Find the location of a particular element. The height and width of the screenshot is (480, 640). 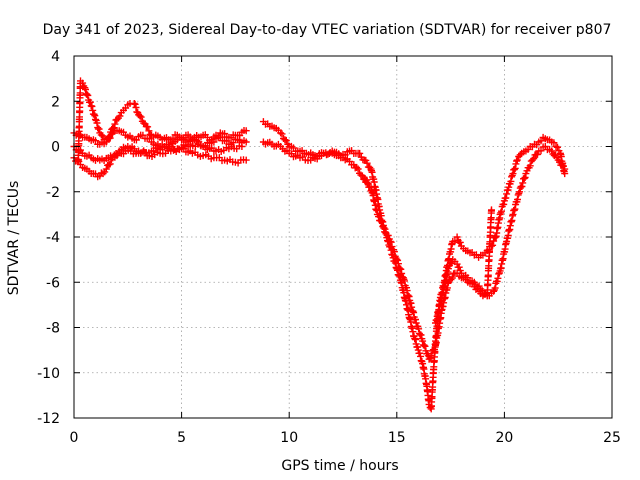

x-tick-label: 20 is located at coordinates (504, 438).